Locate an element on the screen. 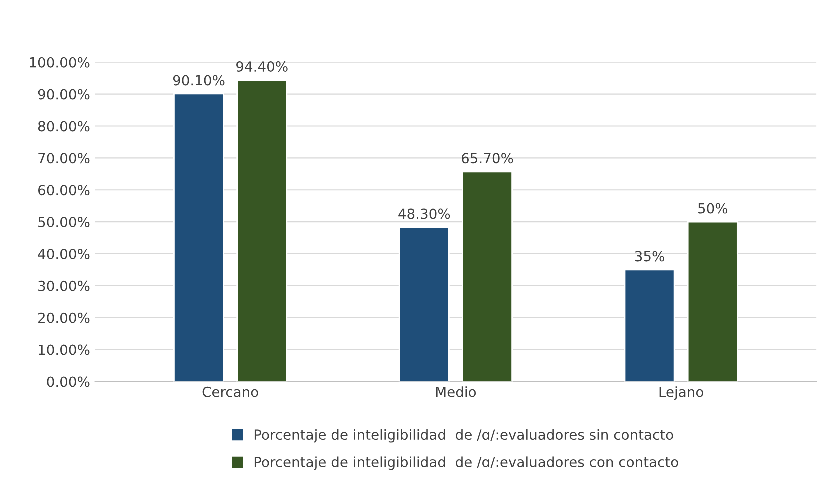 Image resolution: width=829 pixels, height=499 pixels. y-tick-label: 20.00% is located at coordinates (64, 318).